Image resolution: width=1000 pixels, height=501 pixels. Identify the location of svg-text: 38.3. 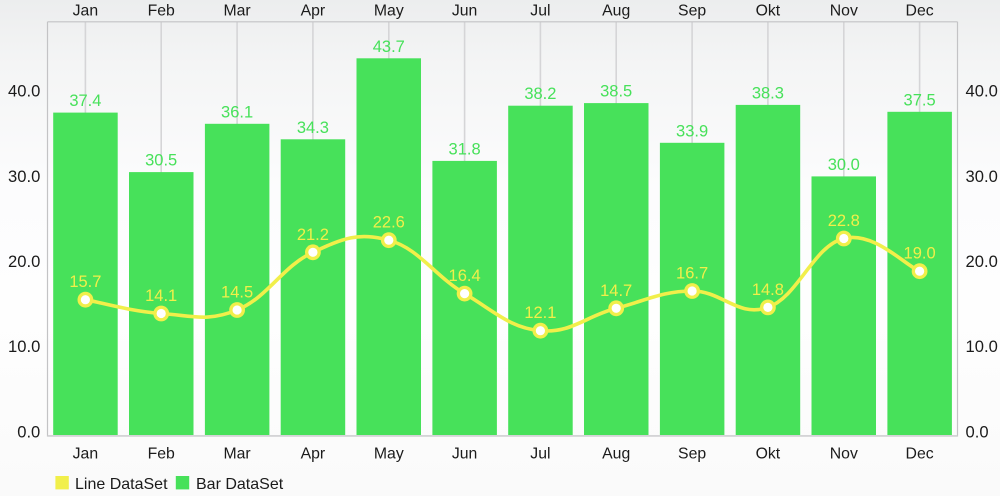
(768, 93).